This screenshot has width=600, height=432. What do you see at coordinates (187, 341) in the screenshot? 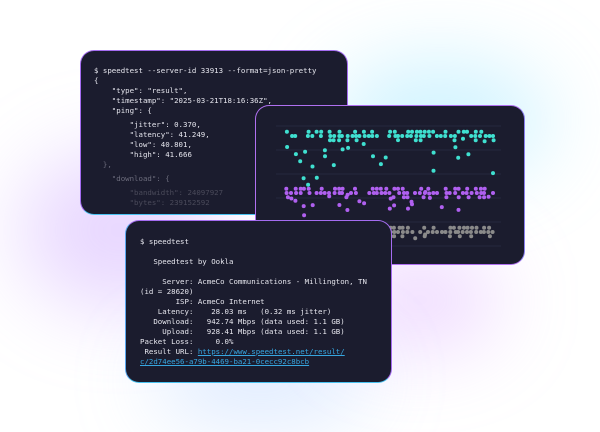
I see `packet-loss-line: Packet Loss: 0.0%` at bounding box center [187, 341].